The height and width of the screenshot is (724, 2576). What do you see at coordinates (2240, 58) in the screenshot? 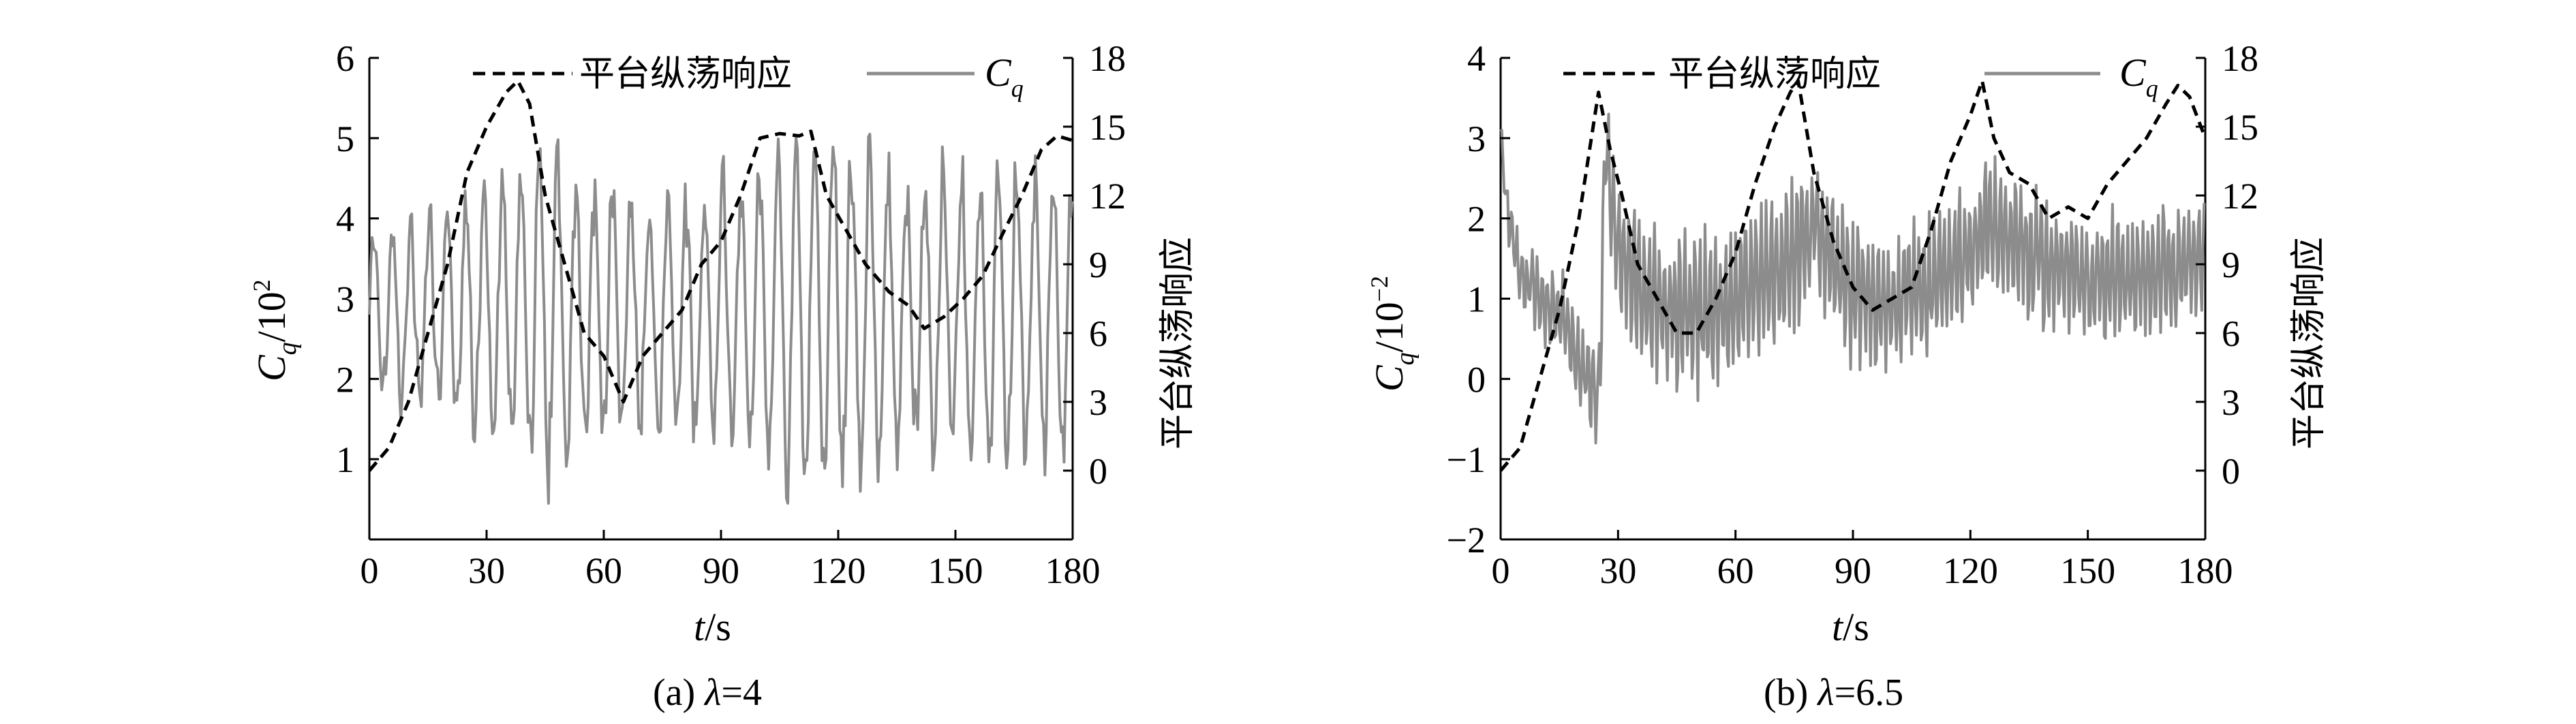
I see `y-right-tick-label-b-6: 18` at bounding box center [2240, 58].